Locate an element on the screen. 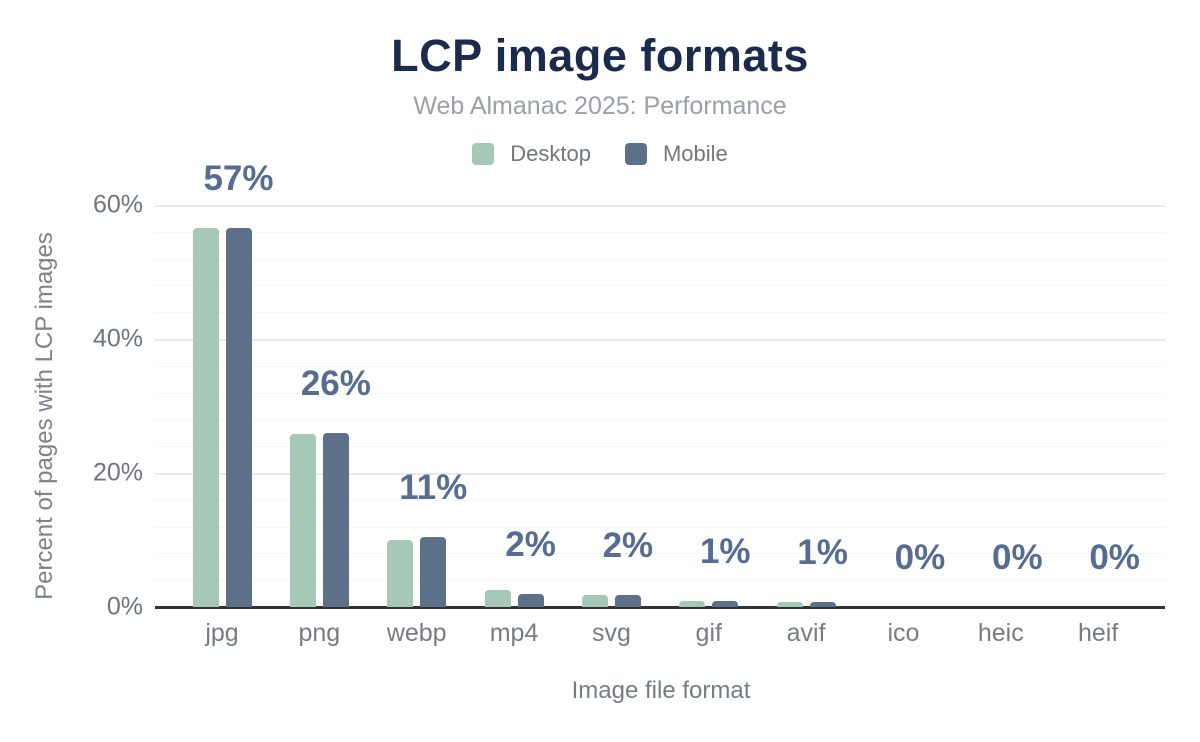  bar-desktop-svg is located at coordinates (594, 601).